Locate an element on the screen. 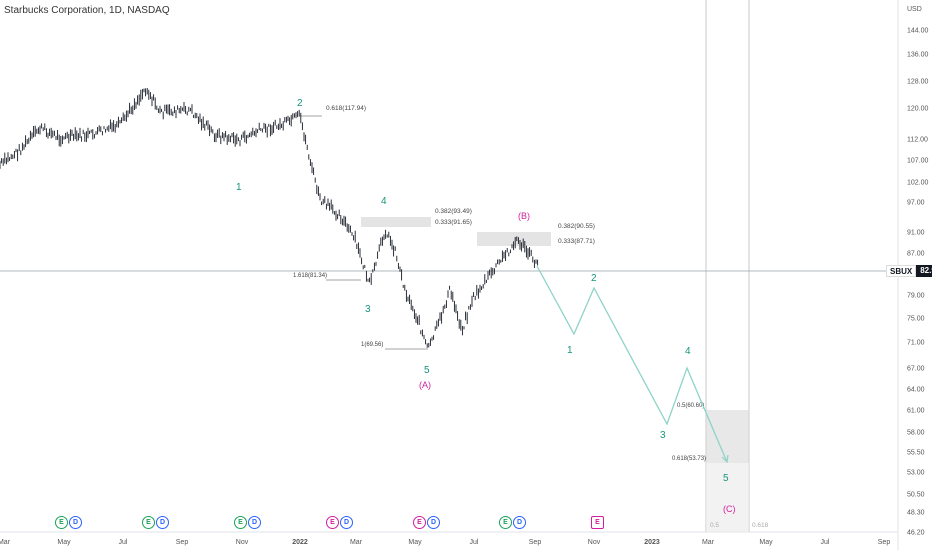 The width and height of the screenshot is (932, 550). fib-zone-waveB is located at coordinates (514, 239).